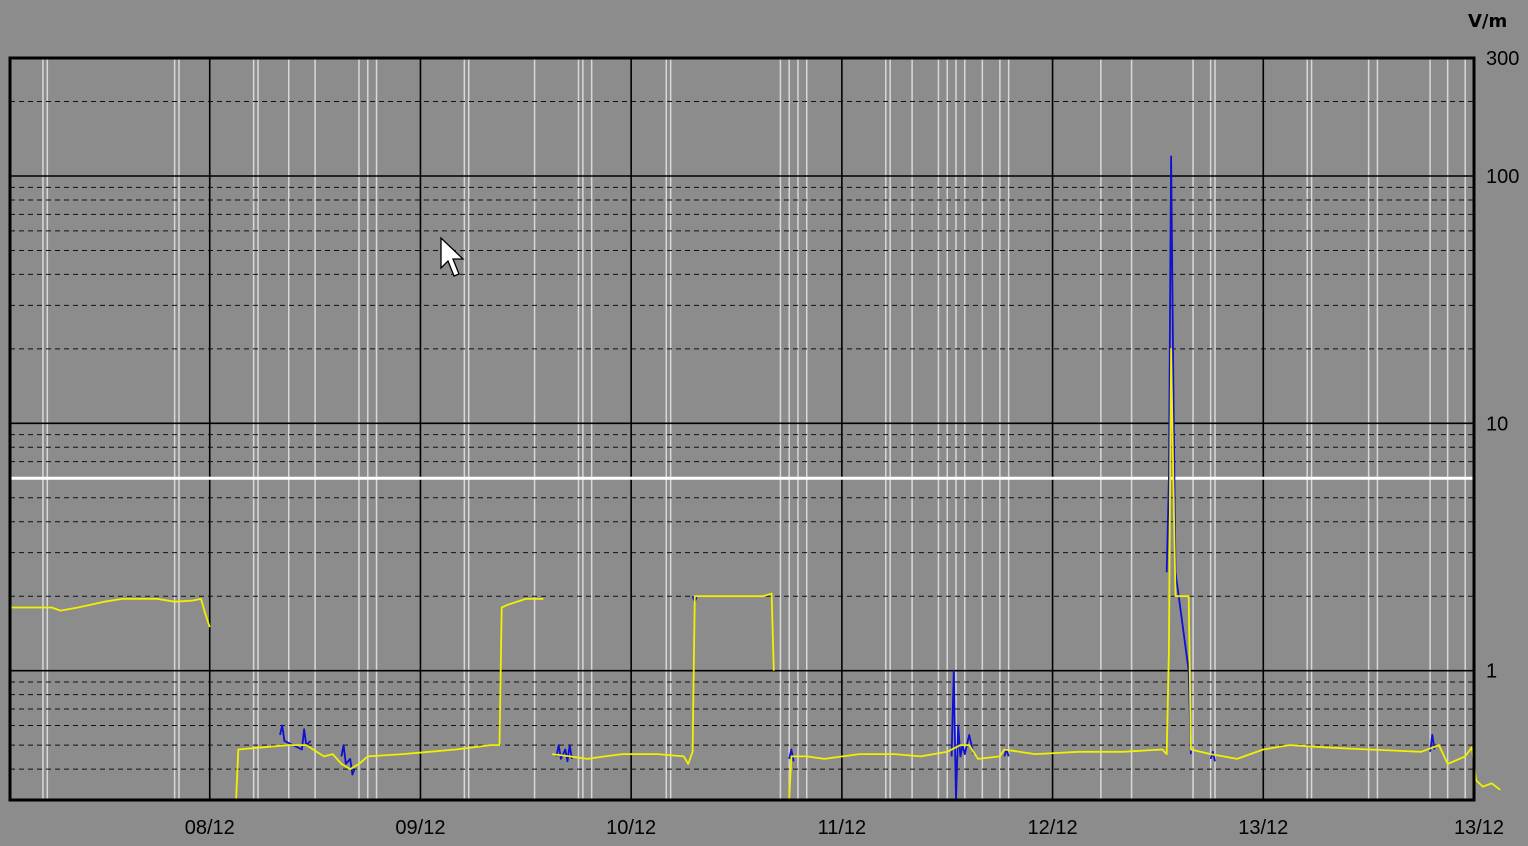 This screenshot has height=846, width=1528. What do you see at coordinates (1487, 21) in the screenshot?
I see `y-unit-label: V/m` at bounding box center [1487, 21].